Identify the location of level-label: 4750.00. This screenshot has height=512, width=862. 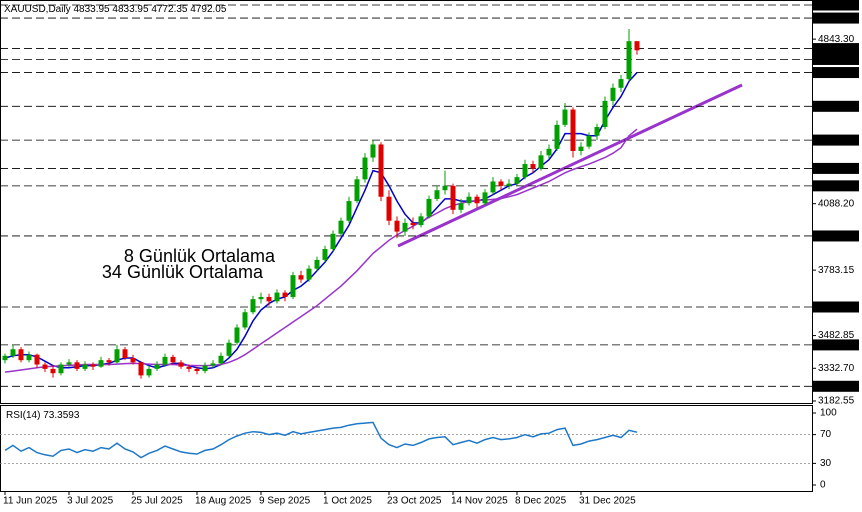
(834, 59).